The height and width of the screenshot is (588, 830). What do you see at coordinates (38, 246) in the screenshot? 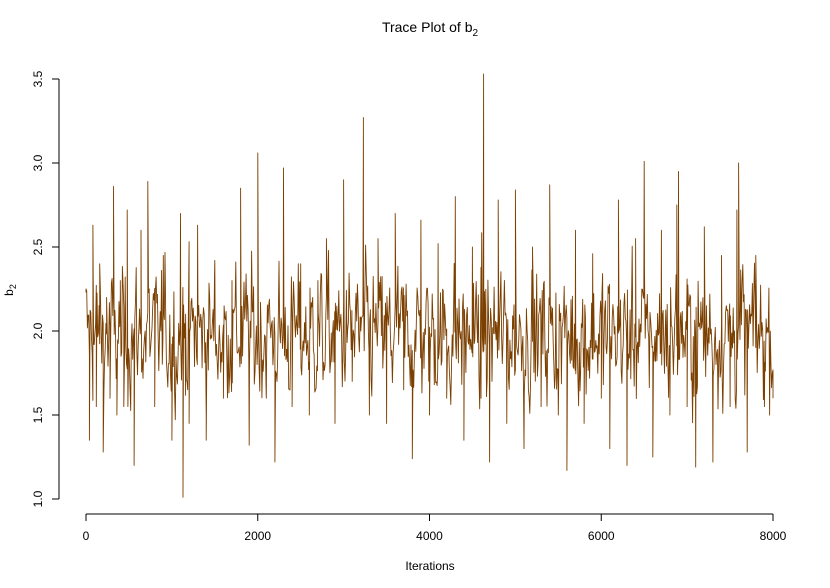
I see `y-tick-label: 2.5` at bounding box center [38, 246].